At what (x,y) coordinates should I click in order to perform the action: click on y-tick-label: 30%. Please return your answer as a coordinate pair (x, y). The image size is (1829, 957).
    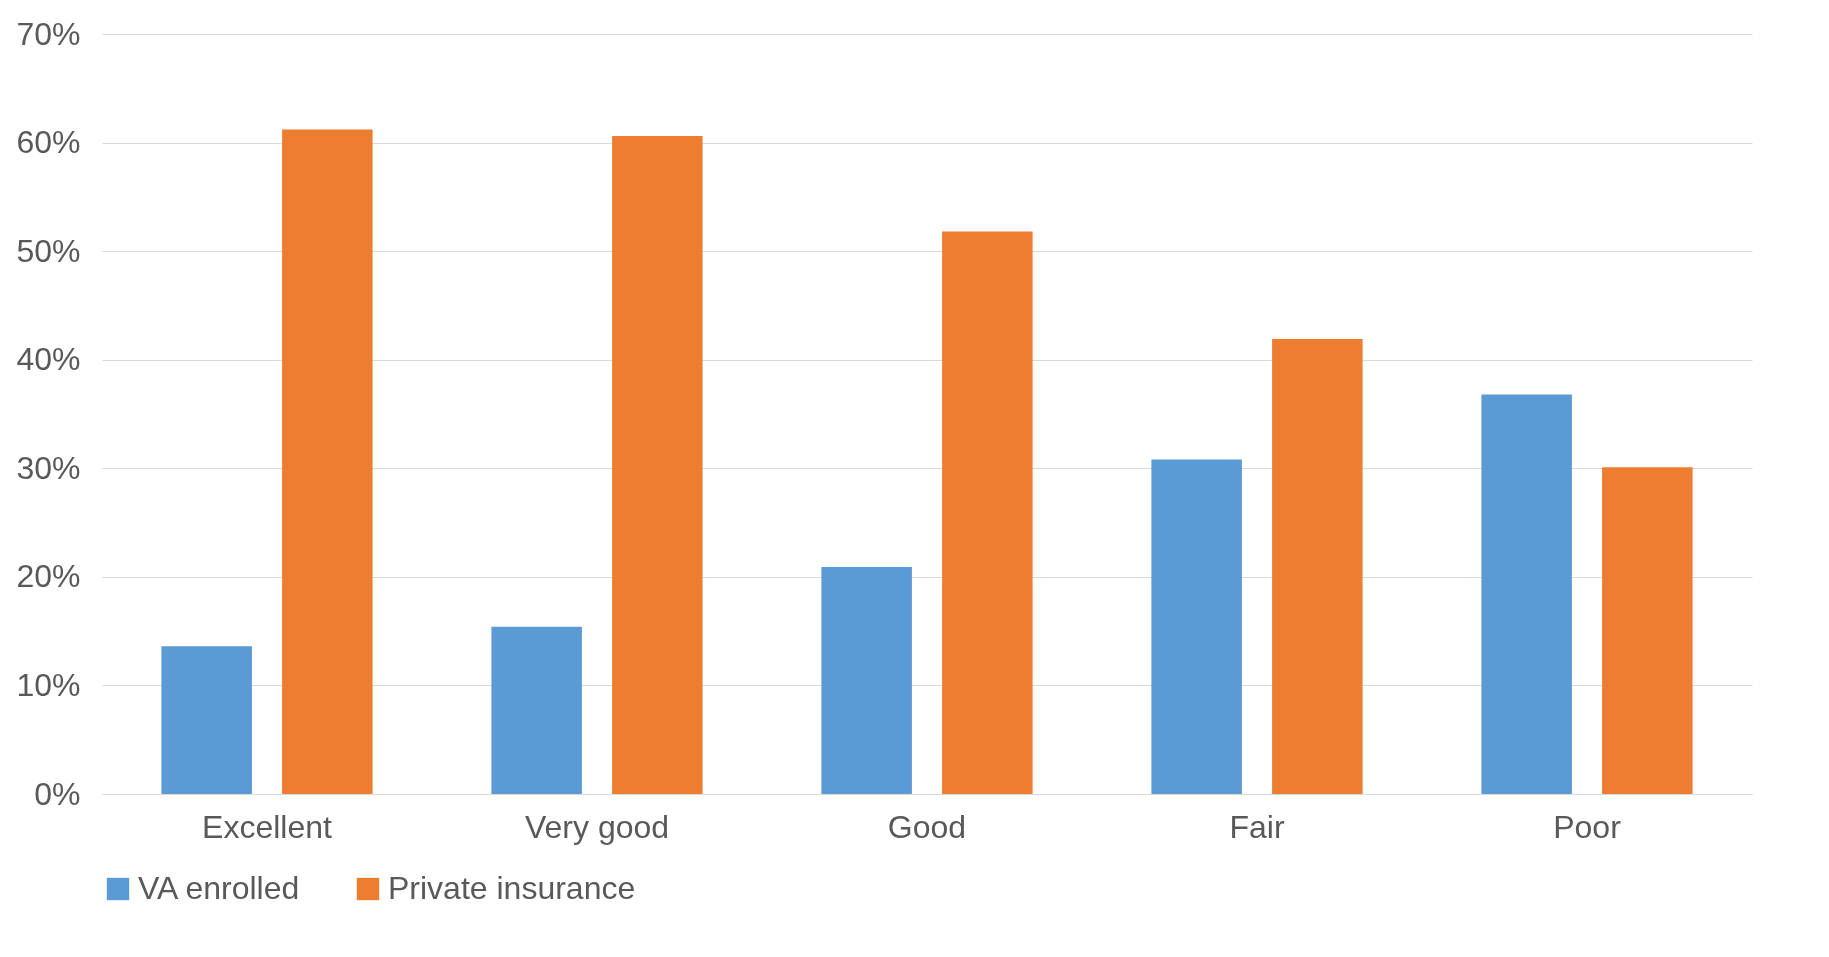
    Looking at the image, I should click on (48, 467).